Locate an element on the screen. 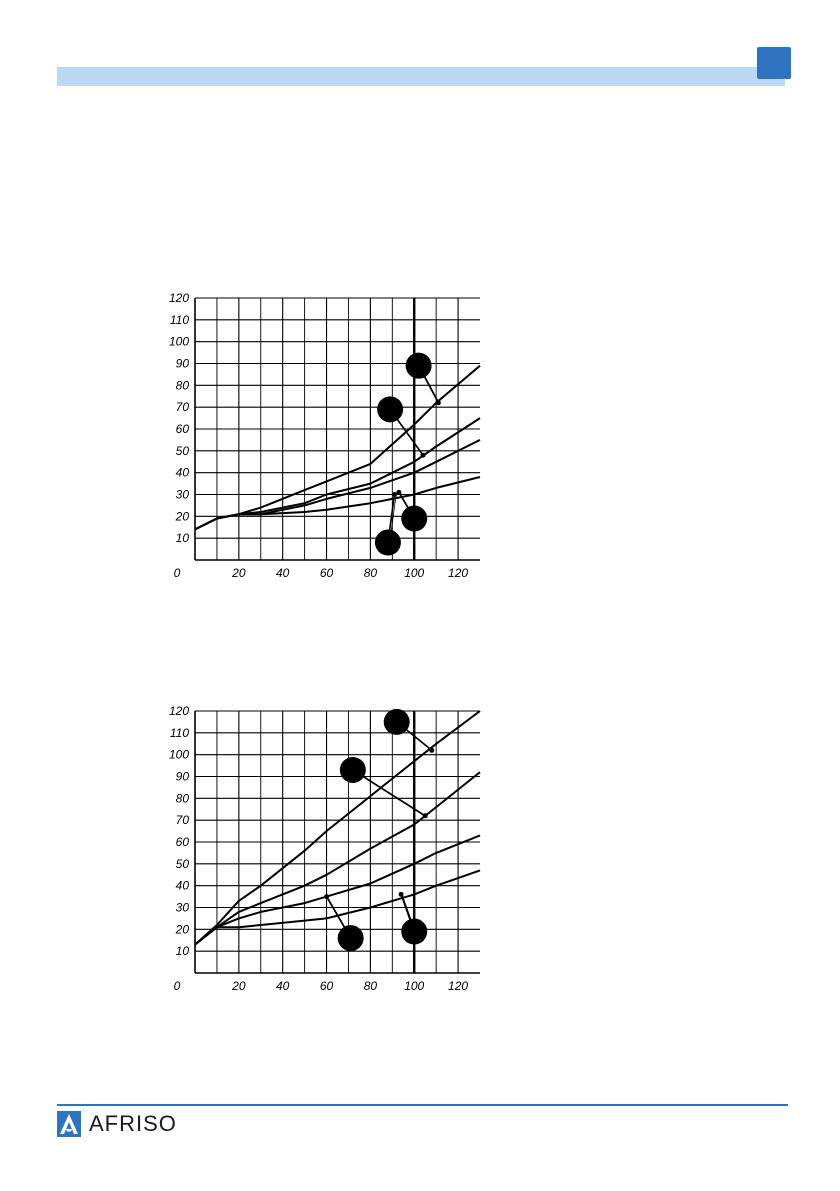  section-tab-marker is located at coordinates (774, 63).